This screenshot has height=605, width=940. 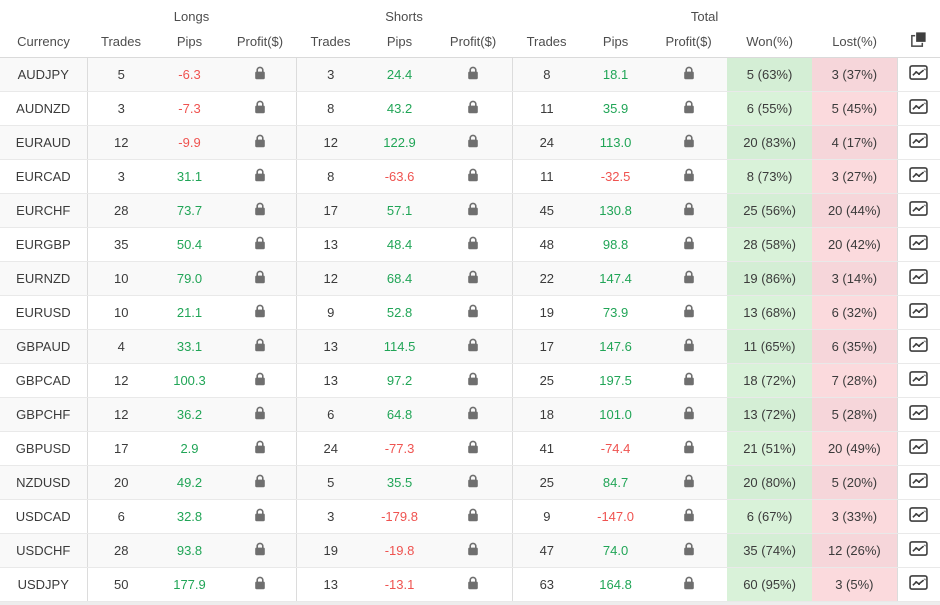 I want to click on won-cell: 35 (74%), so click(x=770, y=550).